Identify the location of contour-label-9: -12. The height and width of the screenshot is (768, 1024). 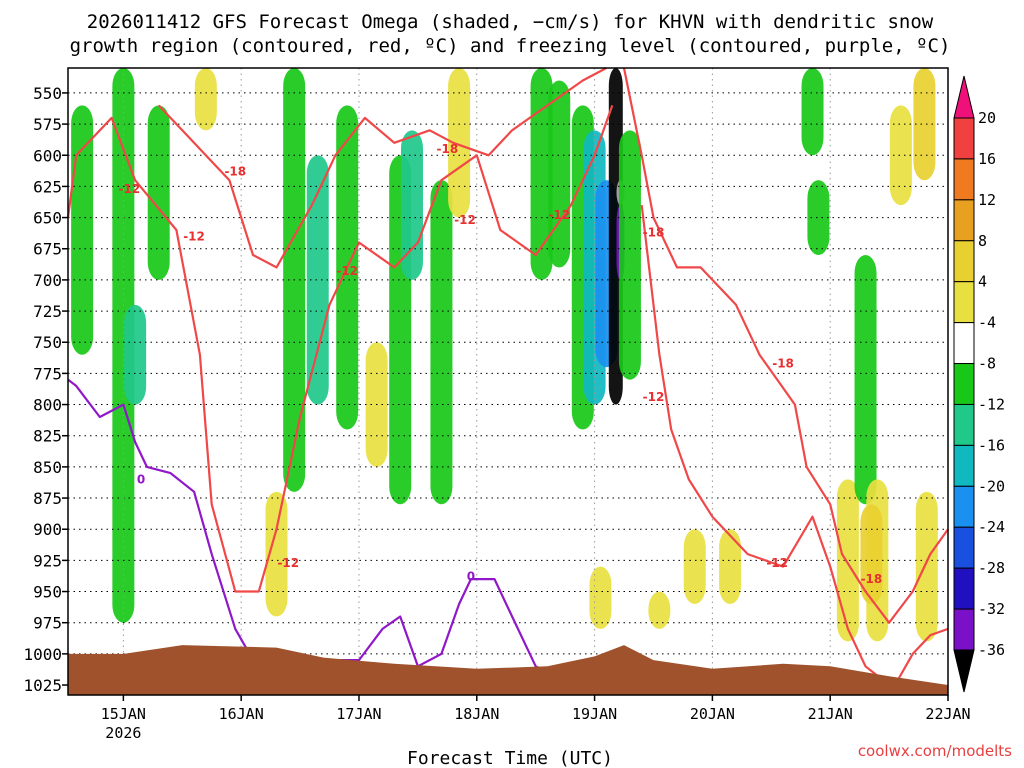
(654, 397).